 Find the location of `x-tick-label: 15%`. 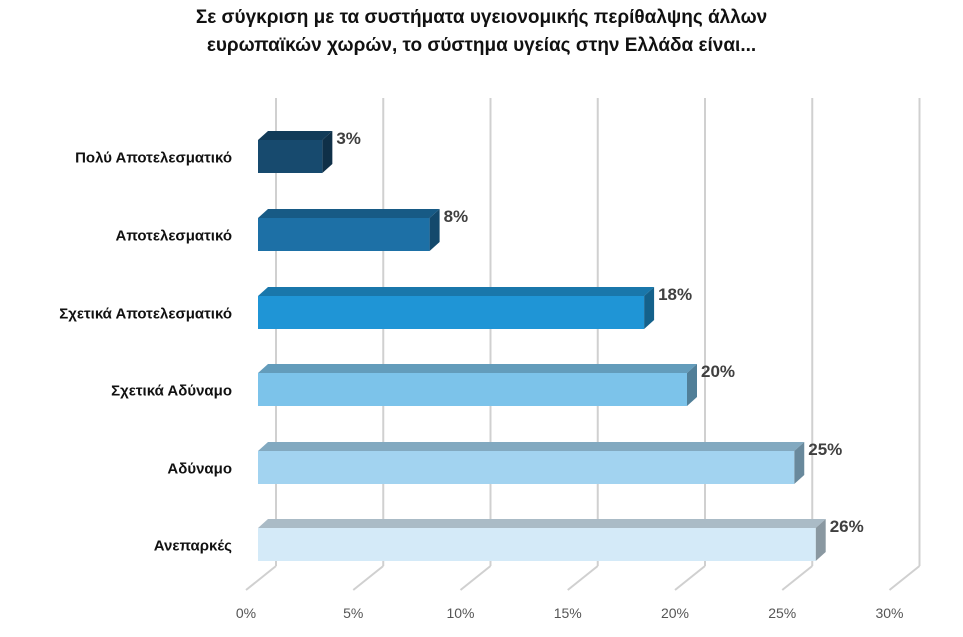

x-tick-label: 15% is located at coordinates (568, 613).